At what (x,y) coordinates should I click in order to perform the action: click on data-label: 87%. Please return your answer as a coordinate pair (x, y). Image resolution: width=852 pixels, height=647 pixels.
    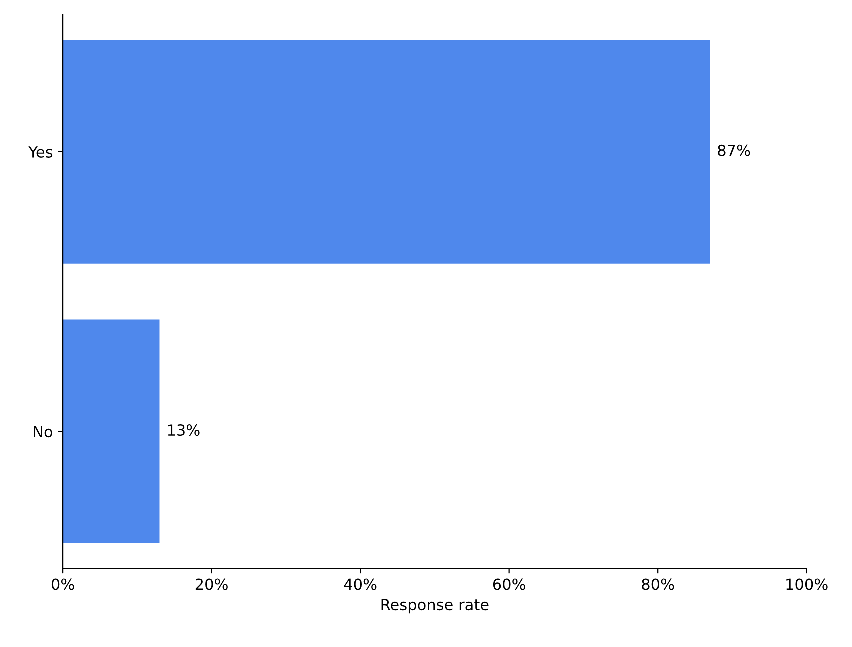
    Looking at the image, I should click on (734, 150).